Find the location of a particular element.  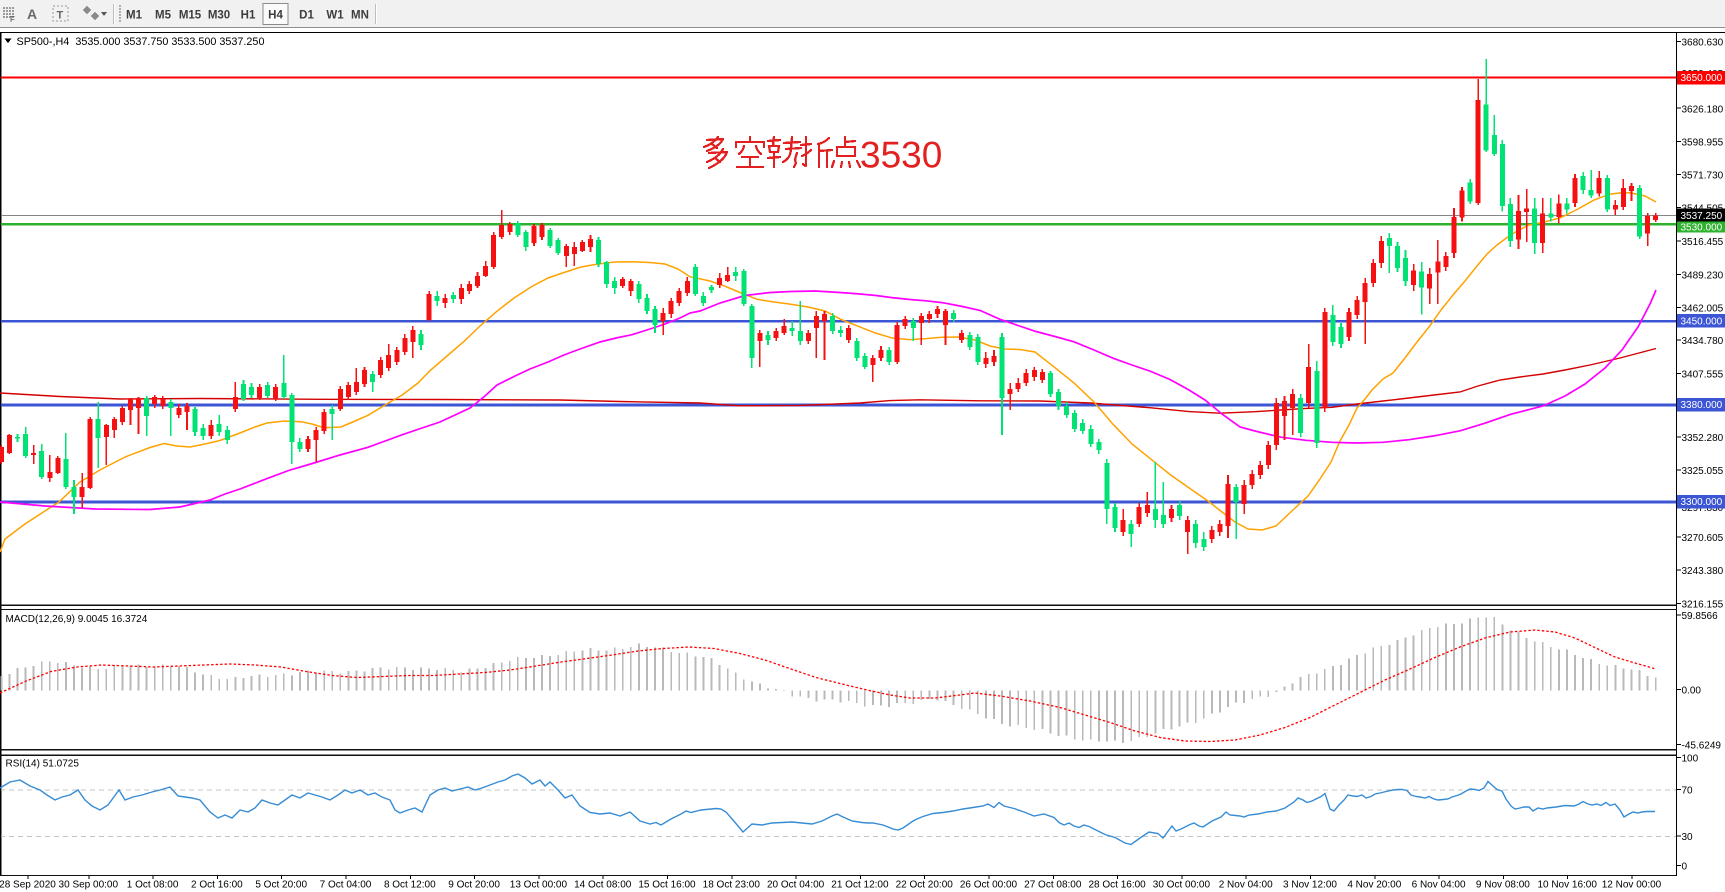

svg-text: 14 Oct 08:00 is located at coordinates (603, 885).